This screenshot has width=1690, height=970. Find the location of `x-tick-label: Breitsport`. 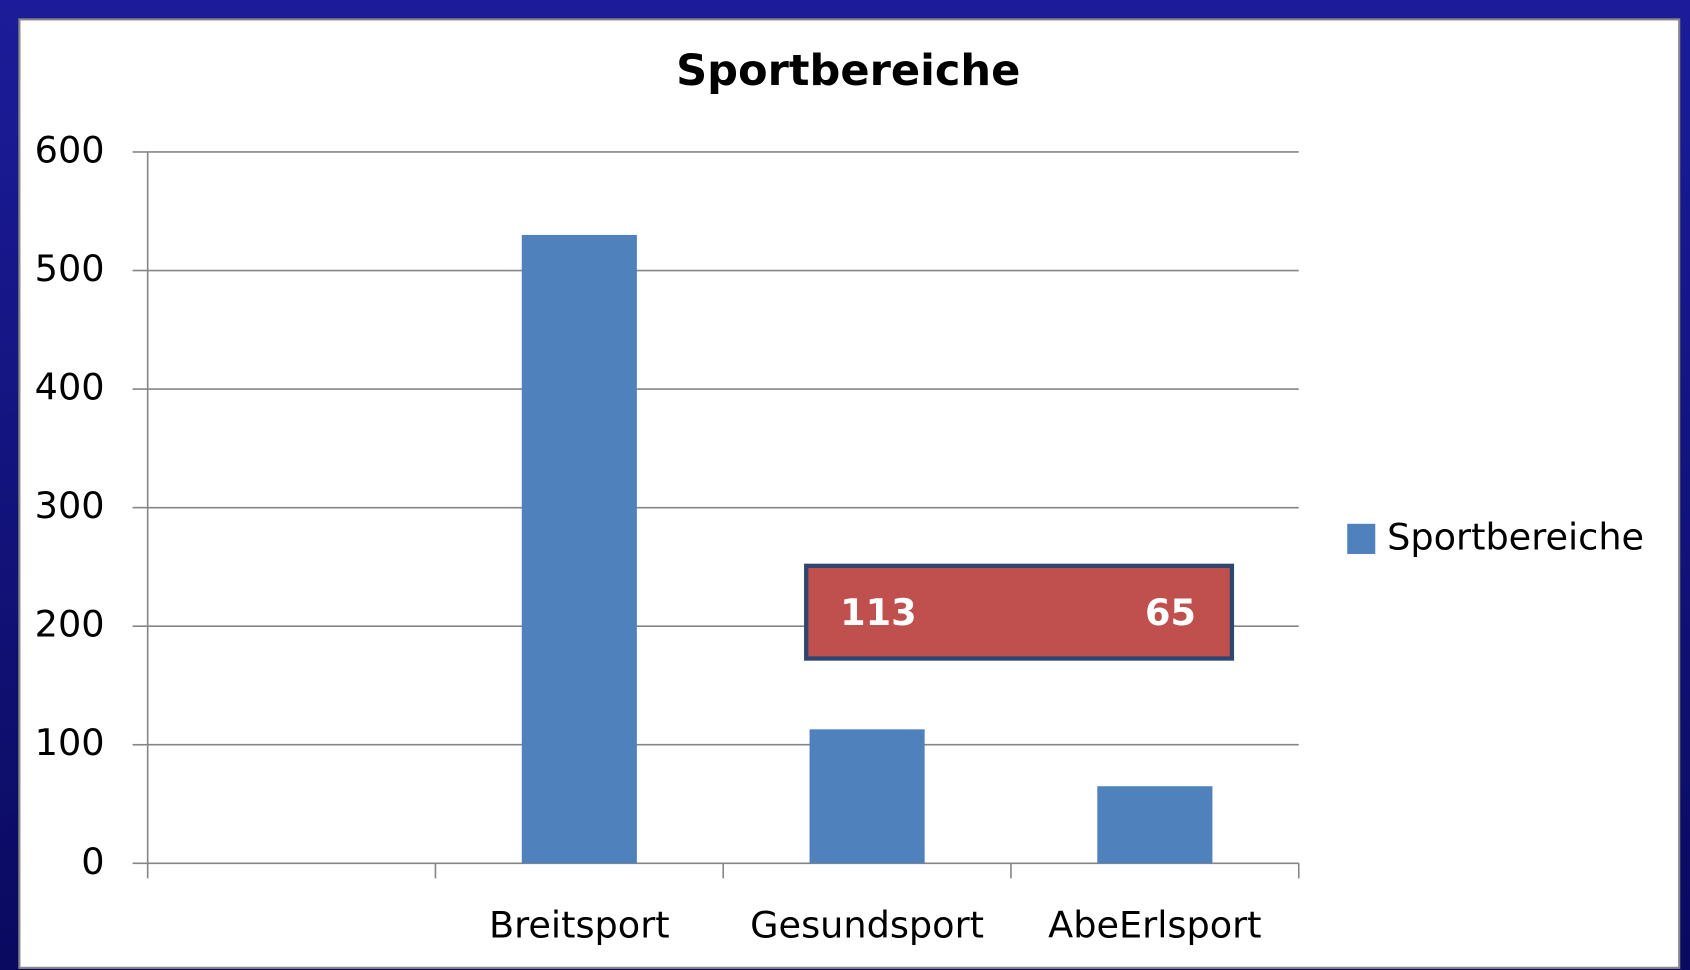

x-tick-label: Breitsport is located at coordinates (579, 924).